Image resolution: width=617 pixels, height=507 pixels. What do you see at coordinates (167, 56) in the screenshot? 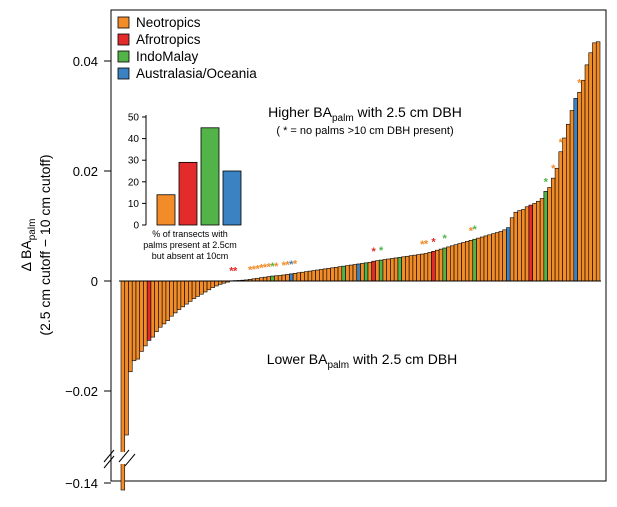
I see `legend-label: IndoMalay` at bounding box center [167, 56].